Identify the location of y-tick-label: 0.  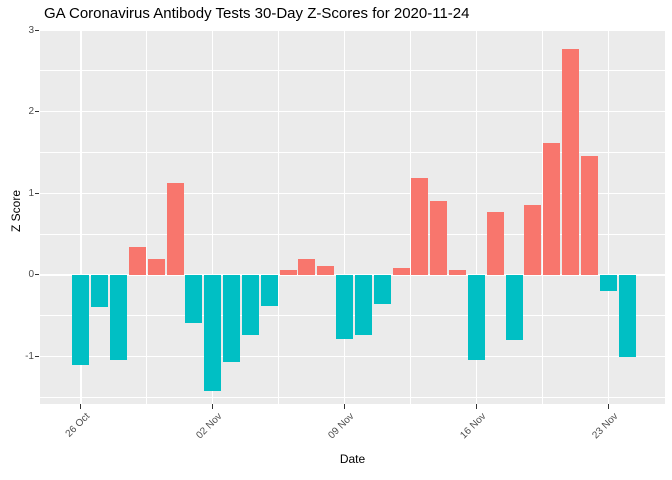
(31, 275).